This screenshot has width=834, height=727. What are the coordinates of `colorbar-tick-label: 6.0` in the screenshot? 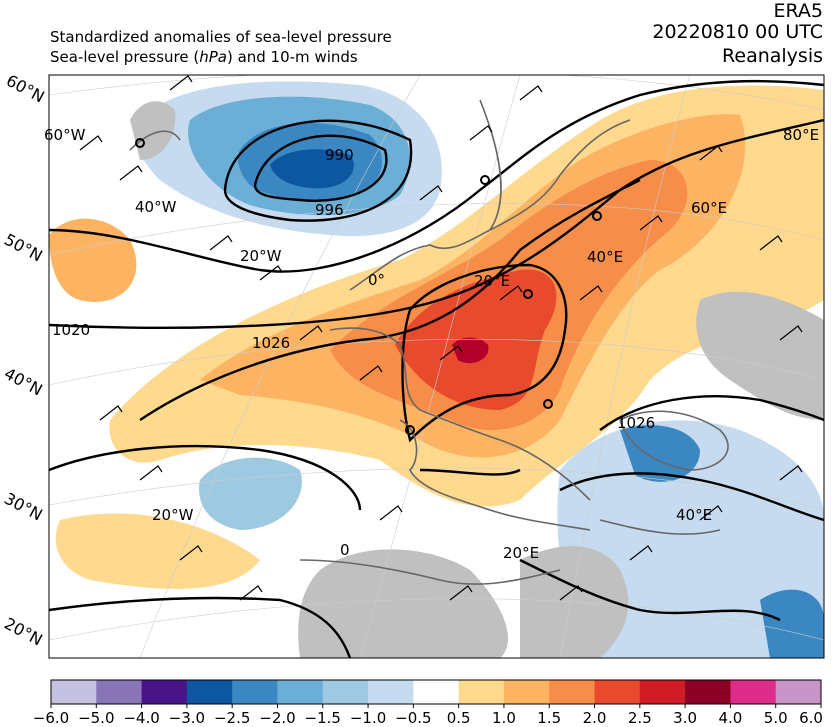 It's located at (811, 718).